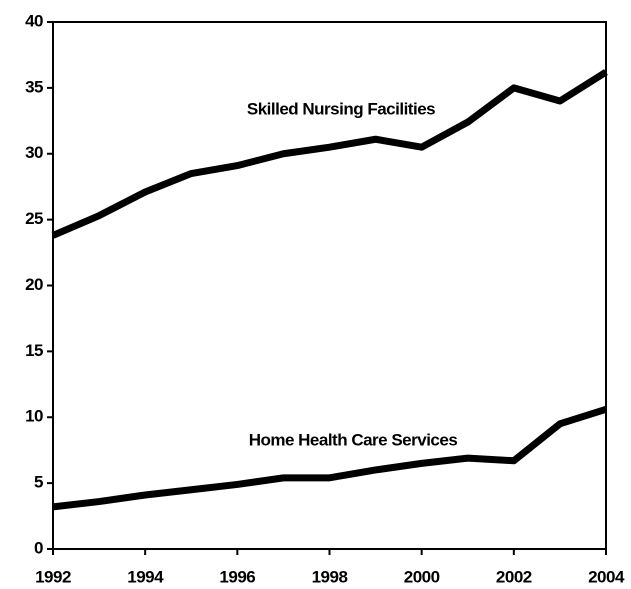  I want to click on x-tick-label: 1996, so click(237, 576).